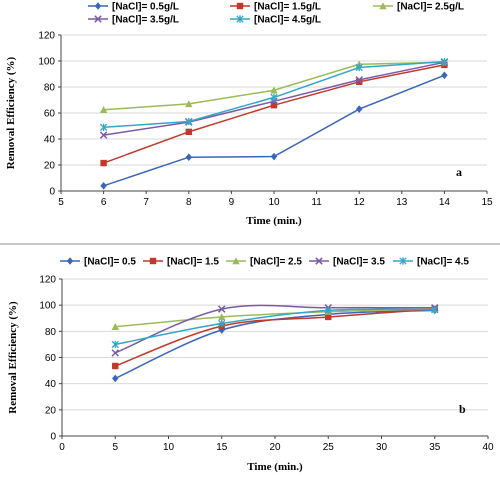 The height and width of the screenshot is (480, 500). I want to click on x-tick-label: 25, so click(329, 447).